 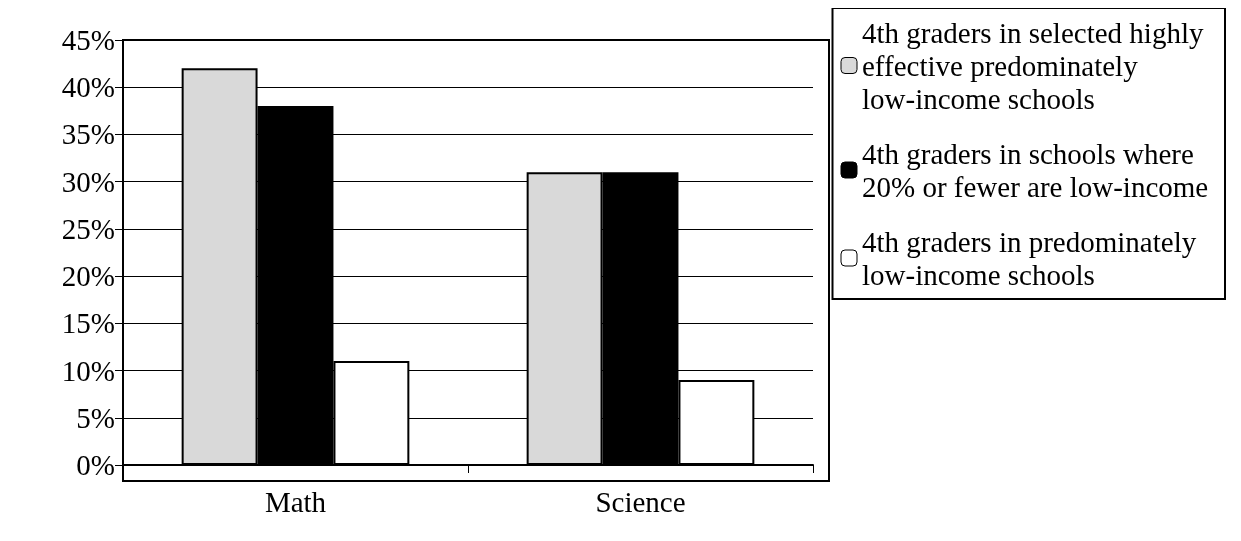 What do you see at coordinates (88, 276) in the screenshot?
I see `y-tick-label: 20%` at bounding box center [88, 276].